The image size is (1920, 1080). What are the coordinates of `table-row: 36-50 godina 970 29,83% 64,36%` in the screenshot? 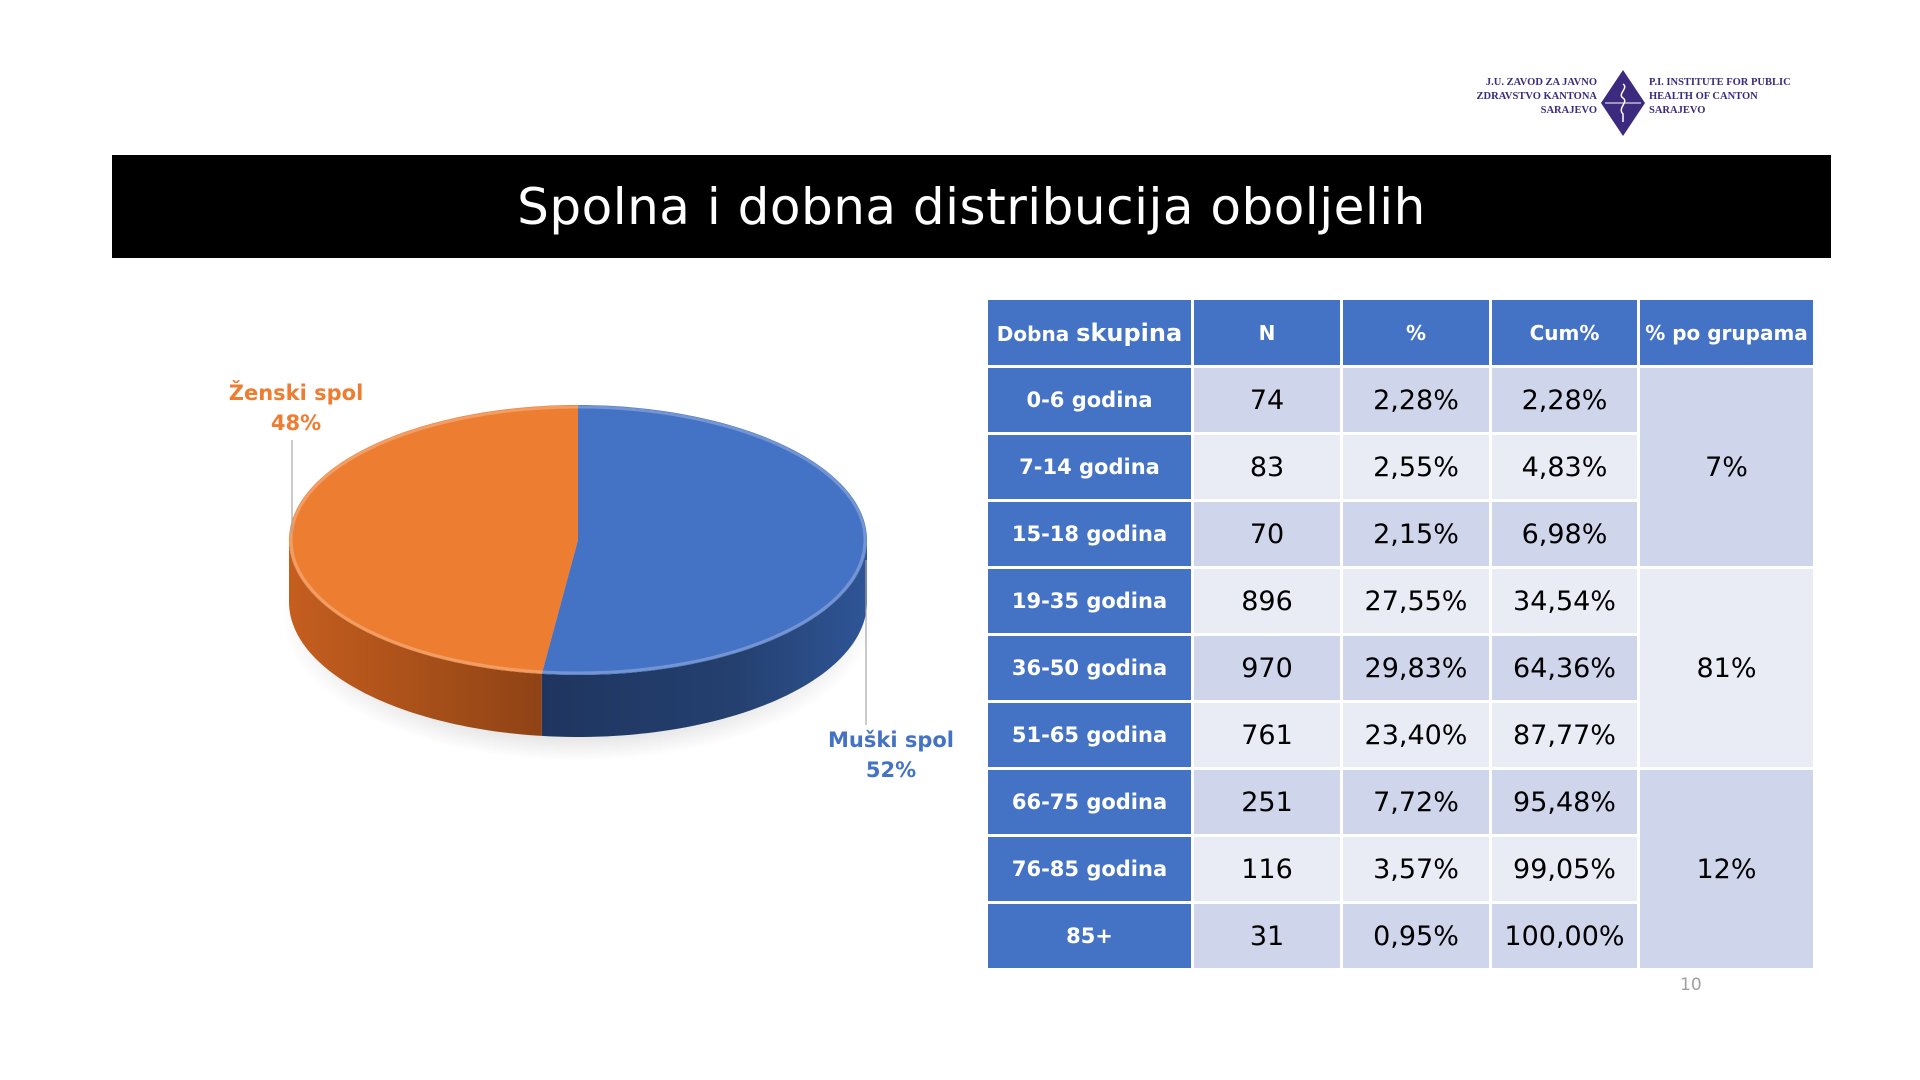 It's located at (1400, 668).